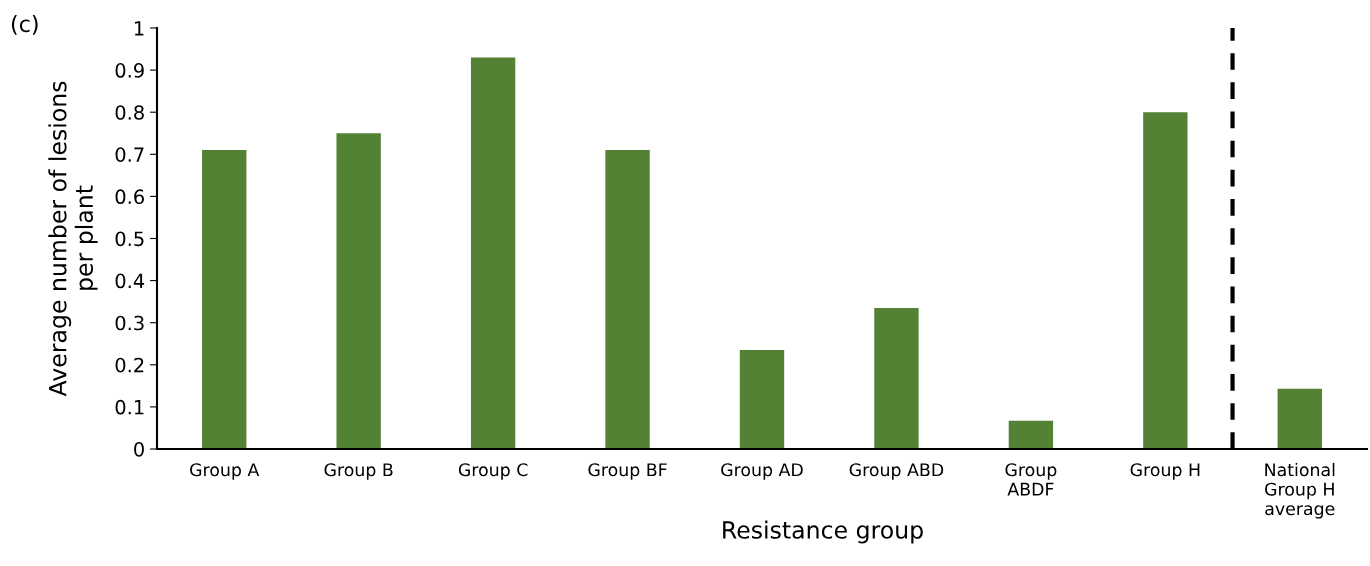 The image size is (1370, 566). I want to click on y-tick-label: 1, so click(139, 28).